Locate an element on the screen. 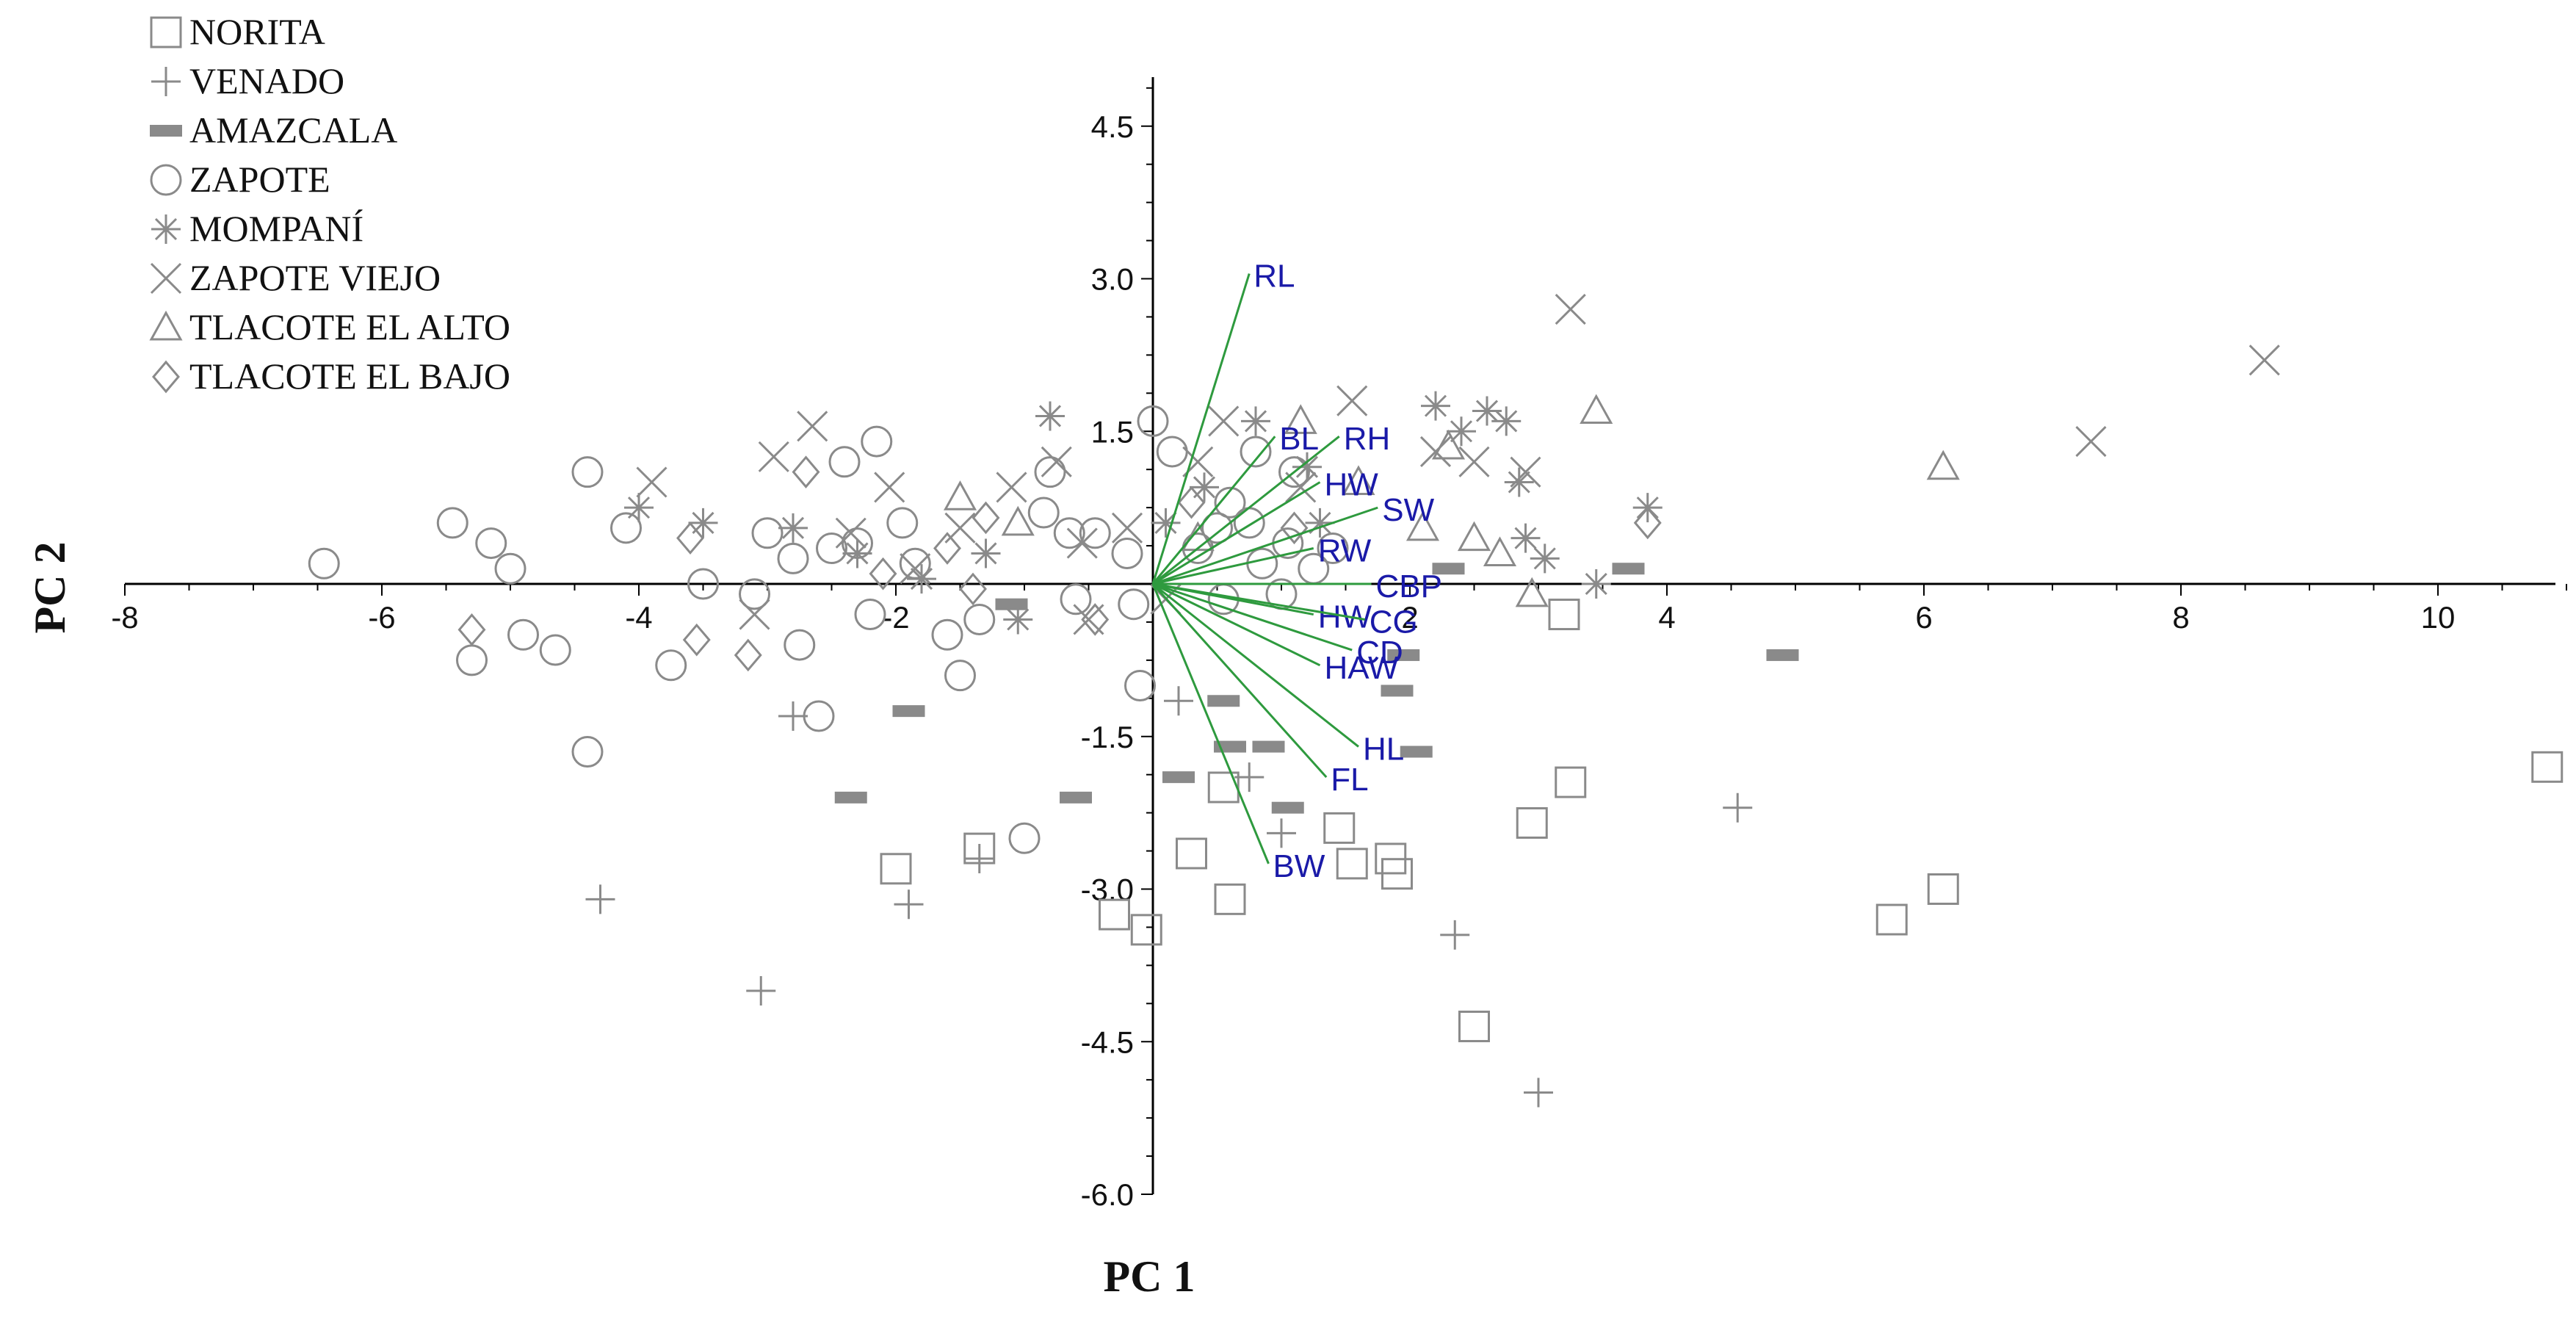  x-tick-label: 6 is located at coordinates (1923, 618).